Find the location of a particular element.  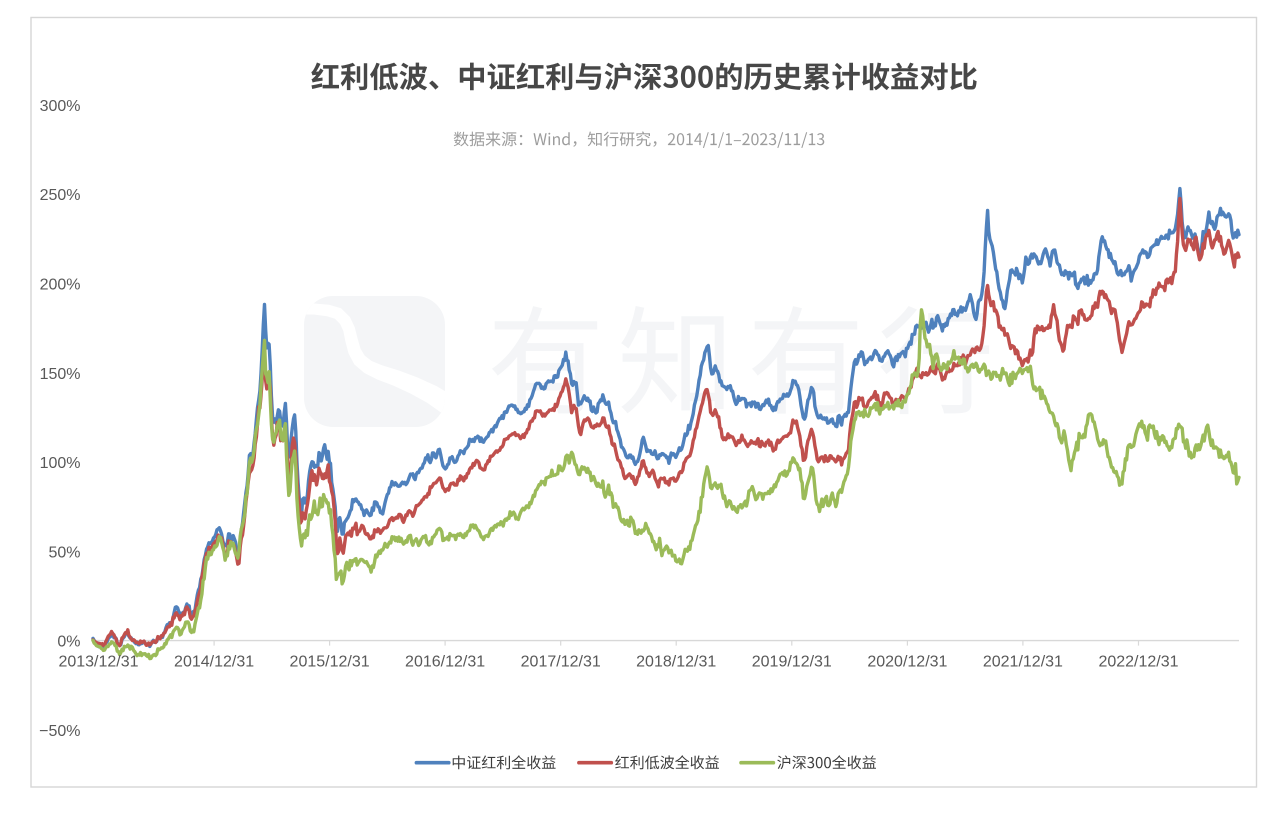

svg-text: 2020/12/31 is located at coordinates (907, 662).